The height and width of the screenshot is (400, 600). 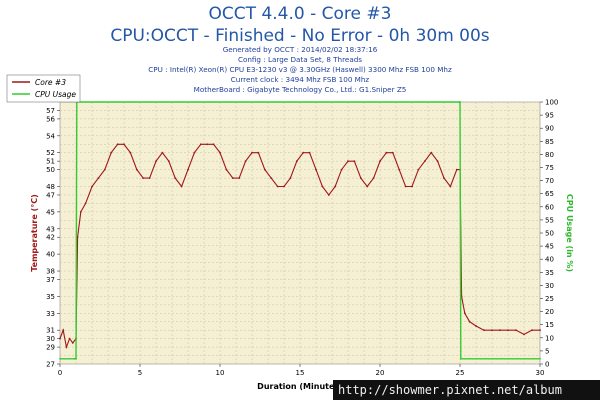 I want to click on x-tick-label: 5, so click(x=140, y=373).